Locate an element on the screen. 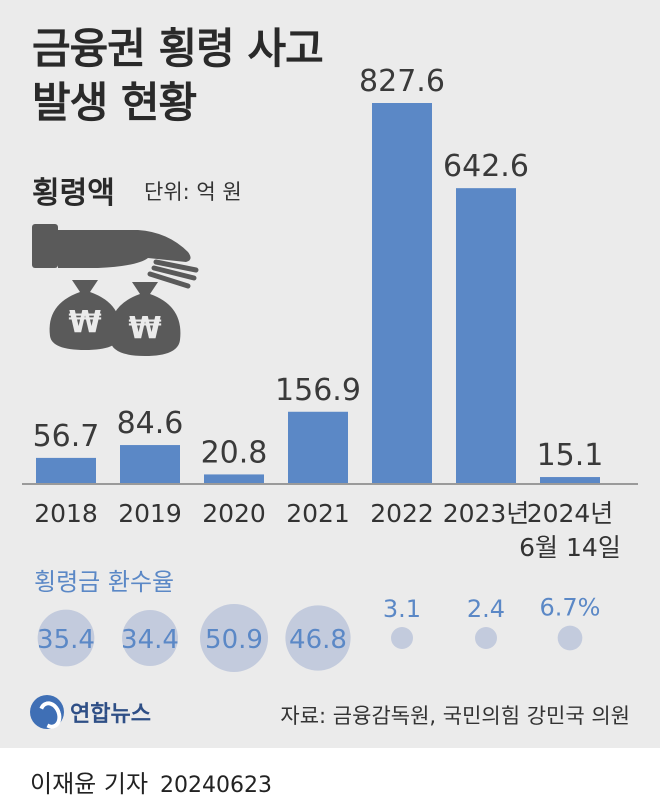 Image resolution: width=660 pixels, height=811 pixels. unit-label: 단위: 억 원 is located at coordinates (193, 192).